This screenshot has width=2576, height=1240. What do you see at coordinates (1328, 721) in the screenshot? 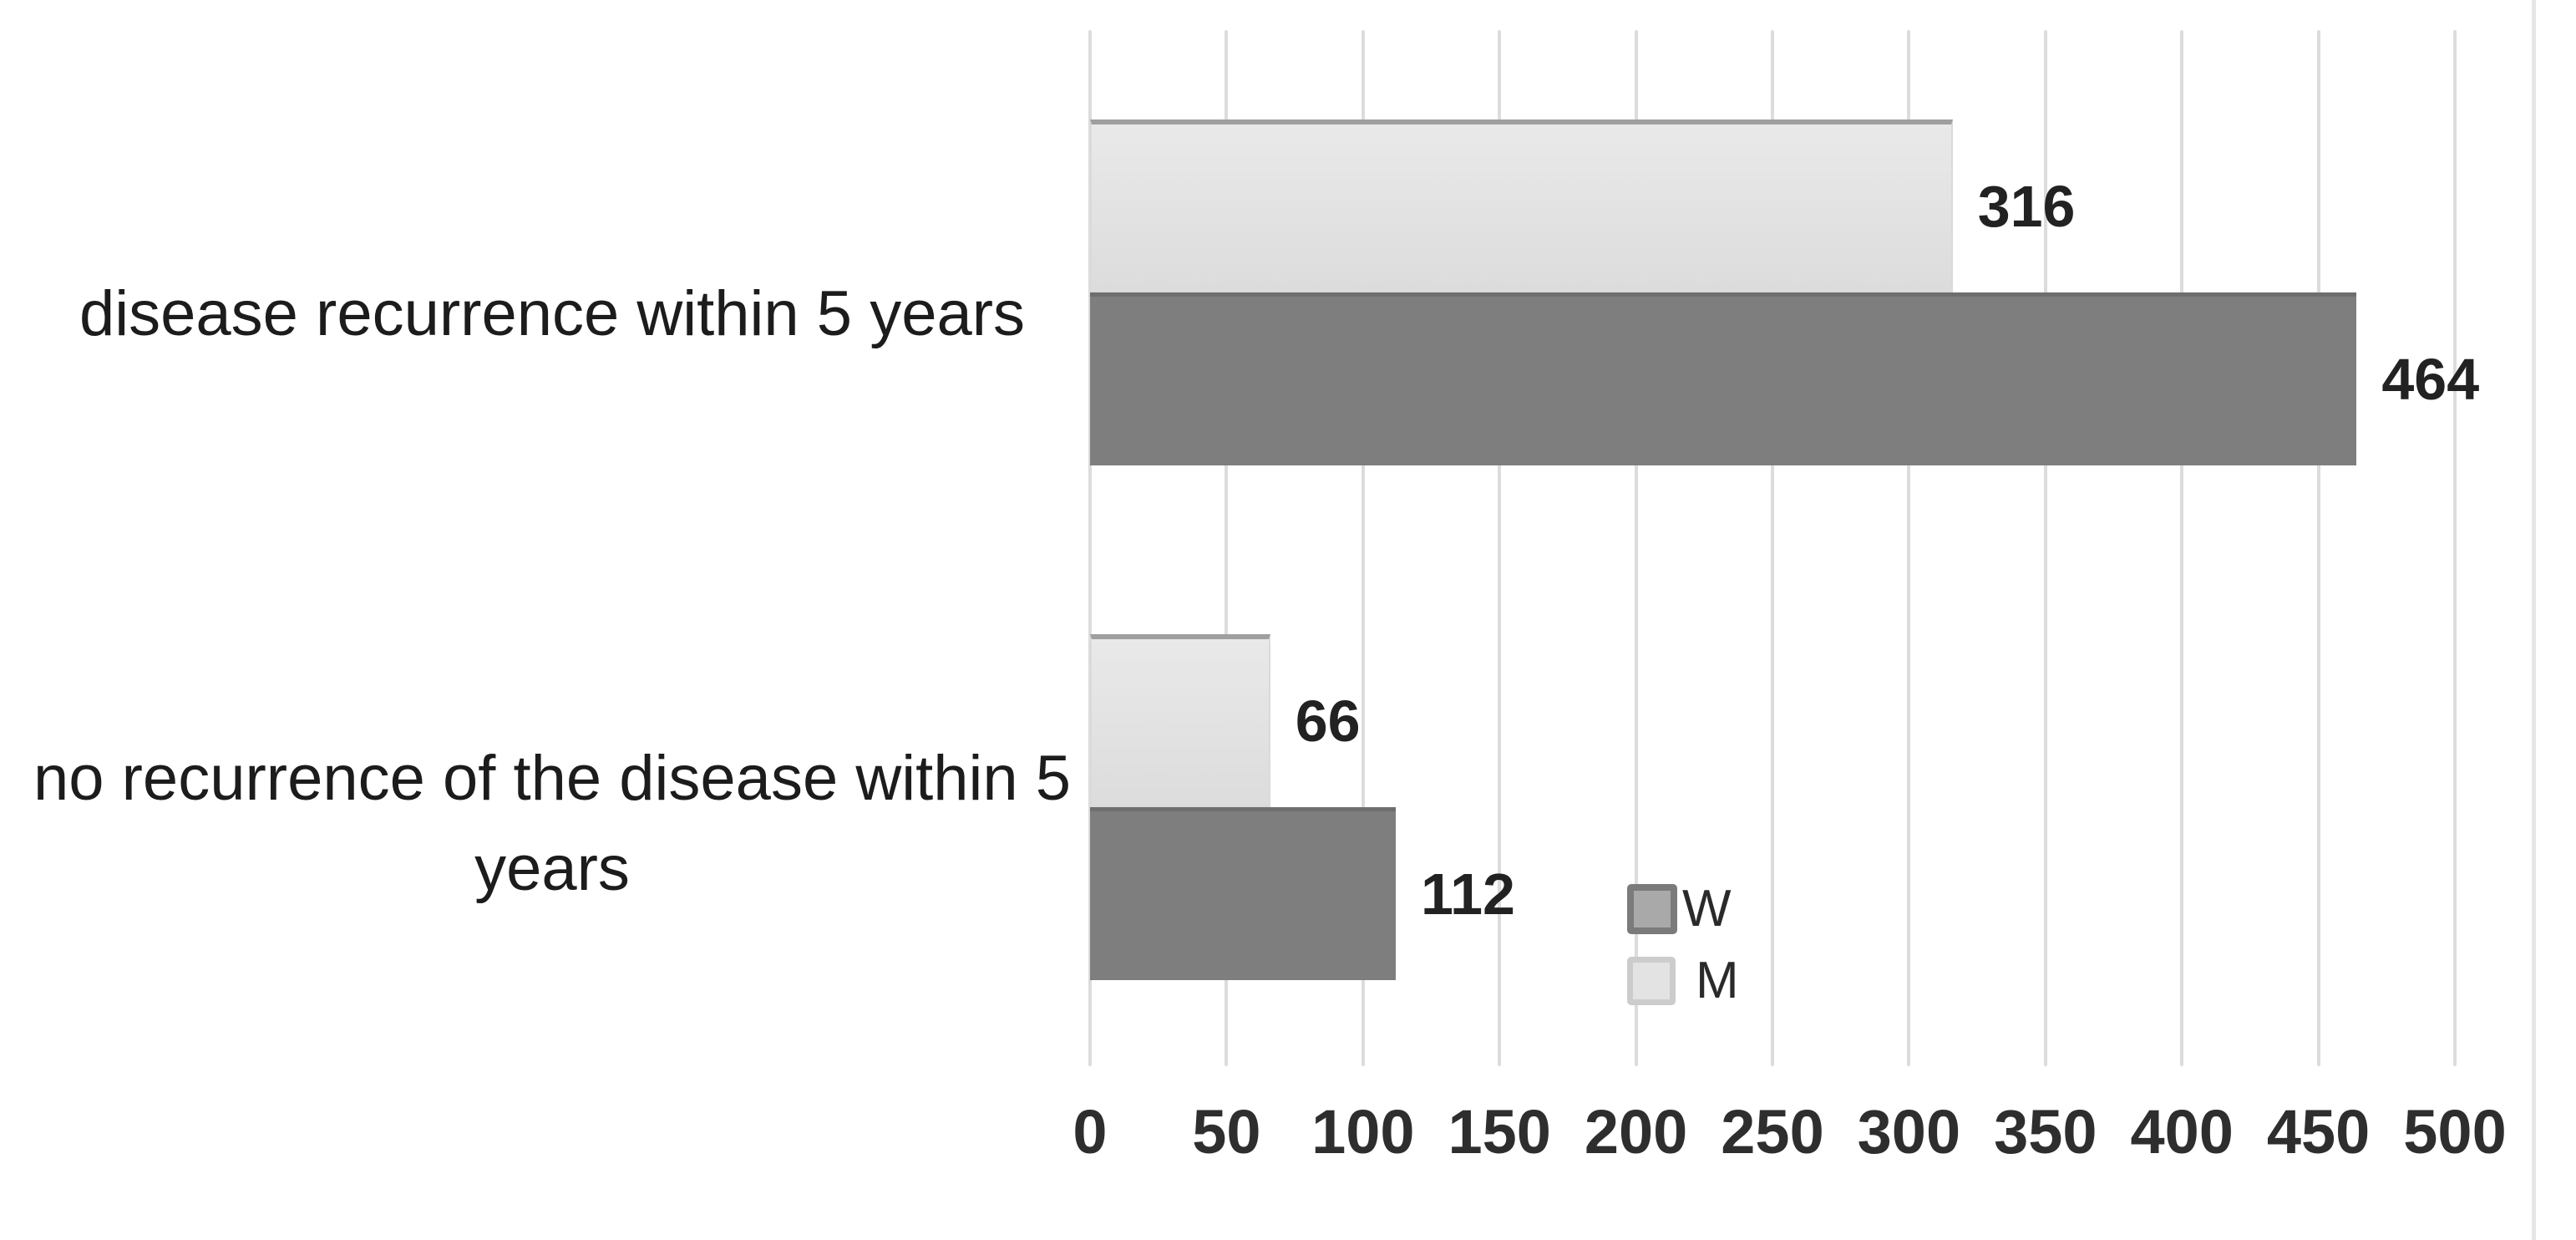
I see `value-label-m-category-1: 66` at bounding box center [1328, 721].